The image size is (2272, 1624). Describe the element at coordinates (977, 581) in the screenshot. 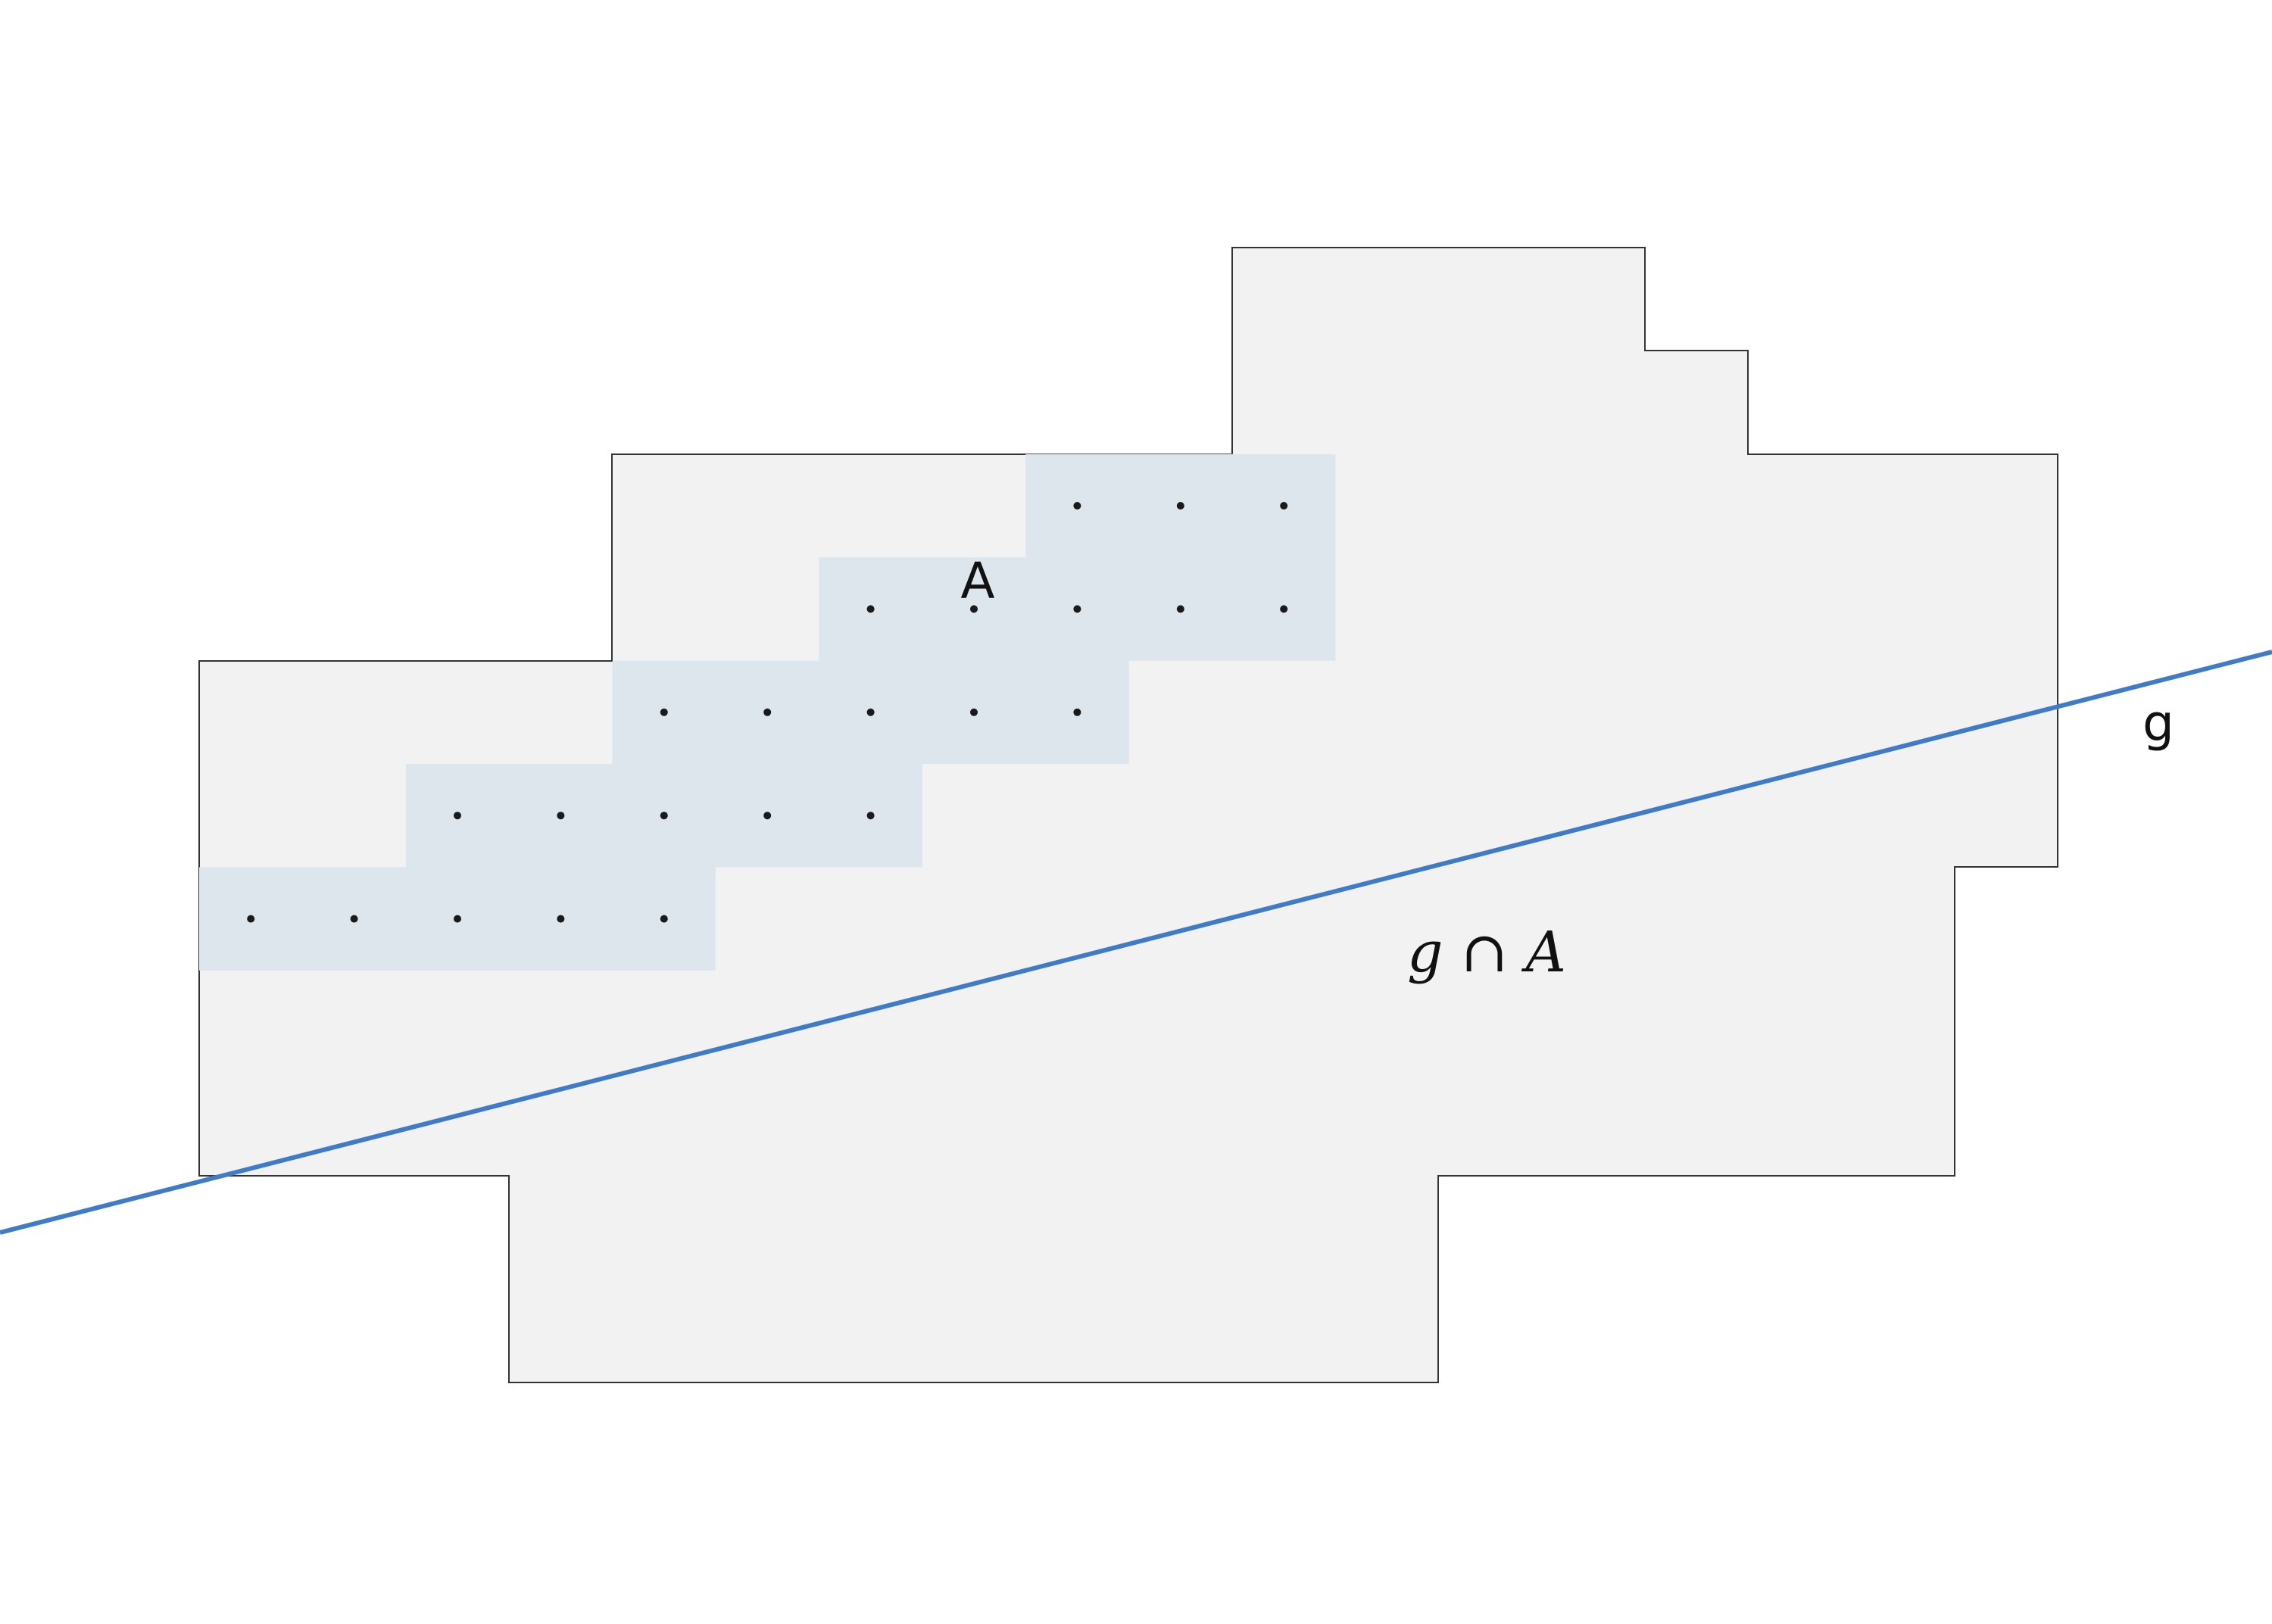

I see `set-label-a: A` at that location.